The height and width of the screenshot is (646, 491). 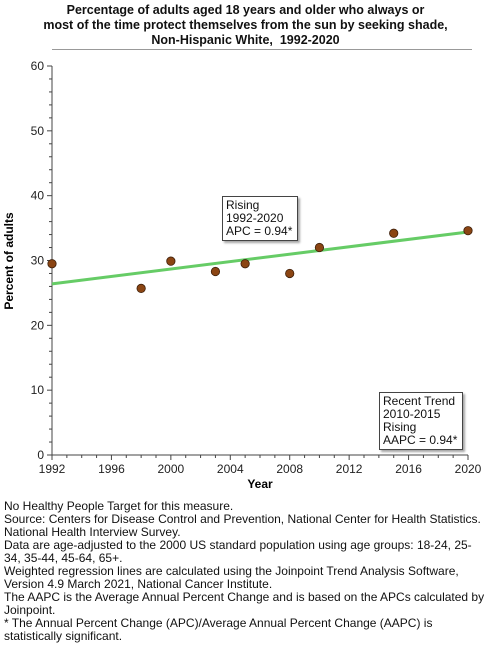 I want to click on annotation-line: AAPC = 0.94*, so click(x=420, y=440).